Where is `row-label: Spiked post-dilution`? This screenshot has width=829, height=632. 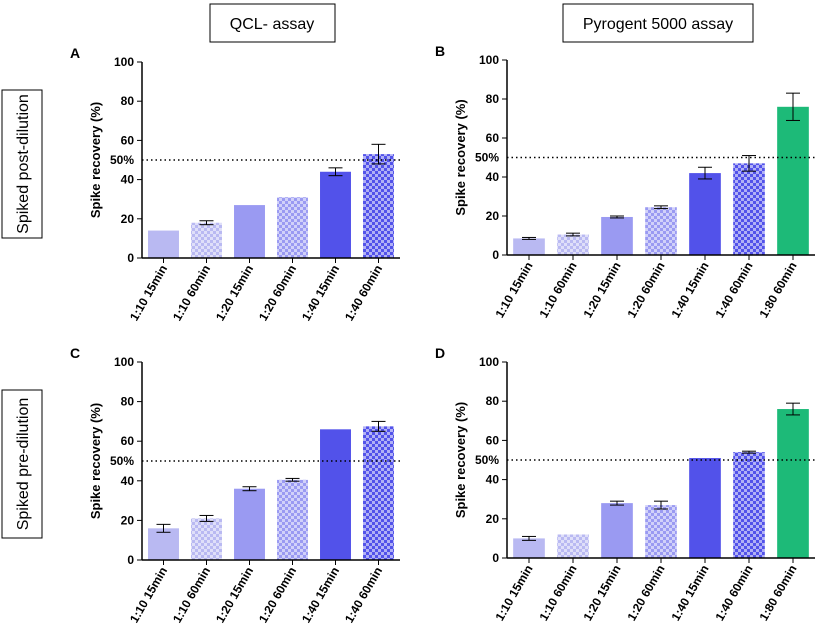 row-label: Spiked post-dilution is located at coordinates (23, 164).